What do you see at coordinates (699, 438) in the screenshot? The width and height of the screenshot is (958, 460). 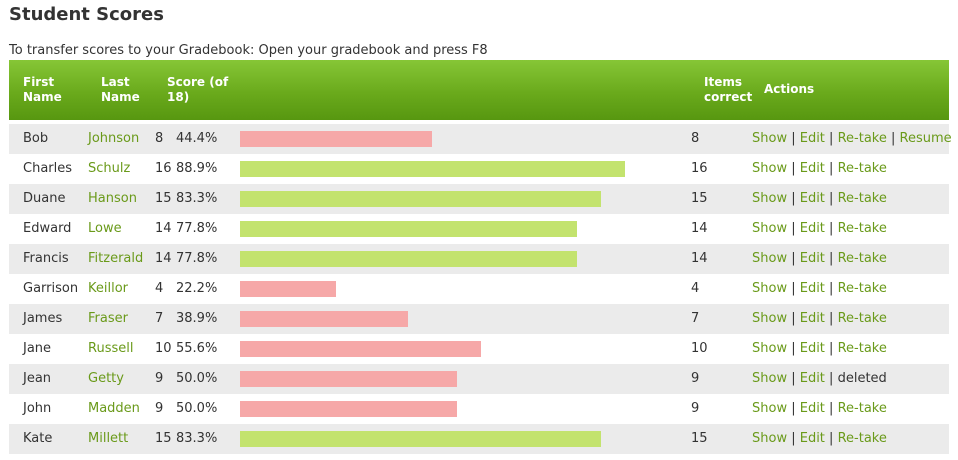 I see `items-correct: 15` at bounding box center [699, 438].